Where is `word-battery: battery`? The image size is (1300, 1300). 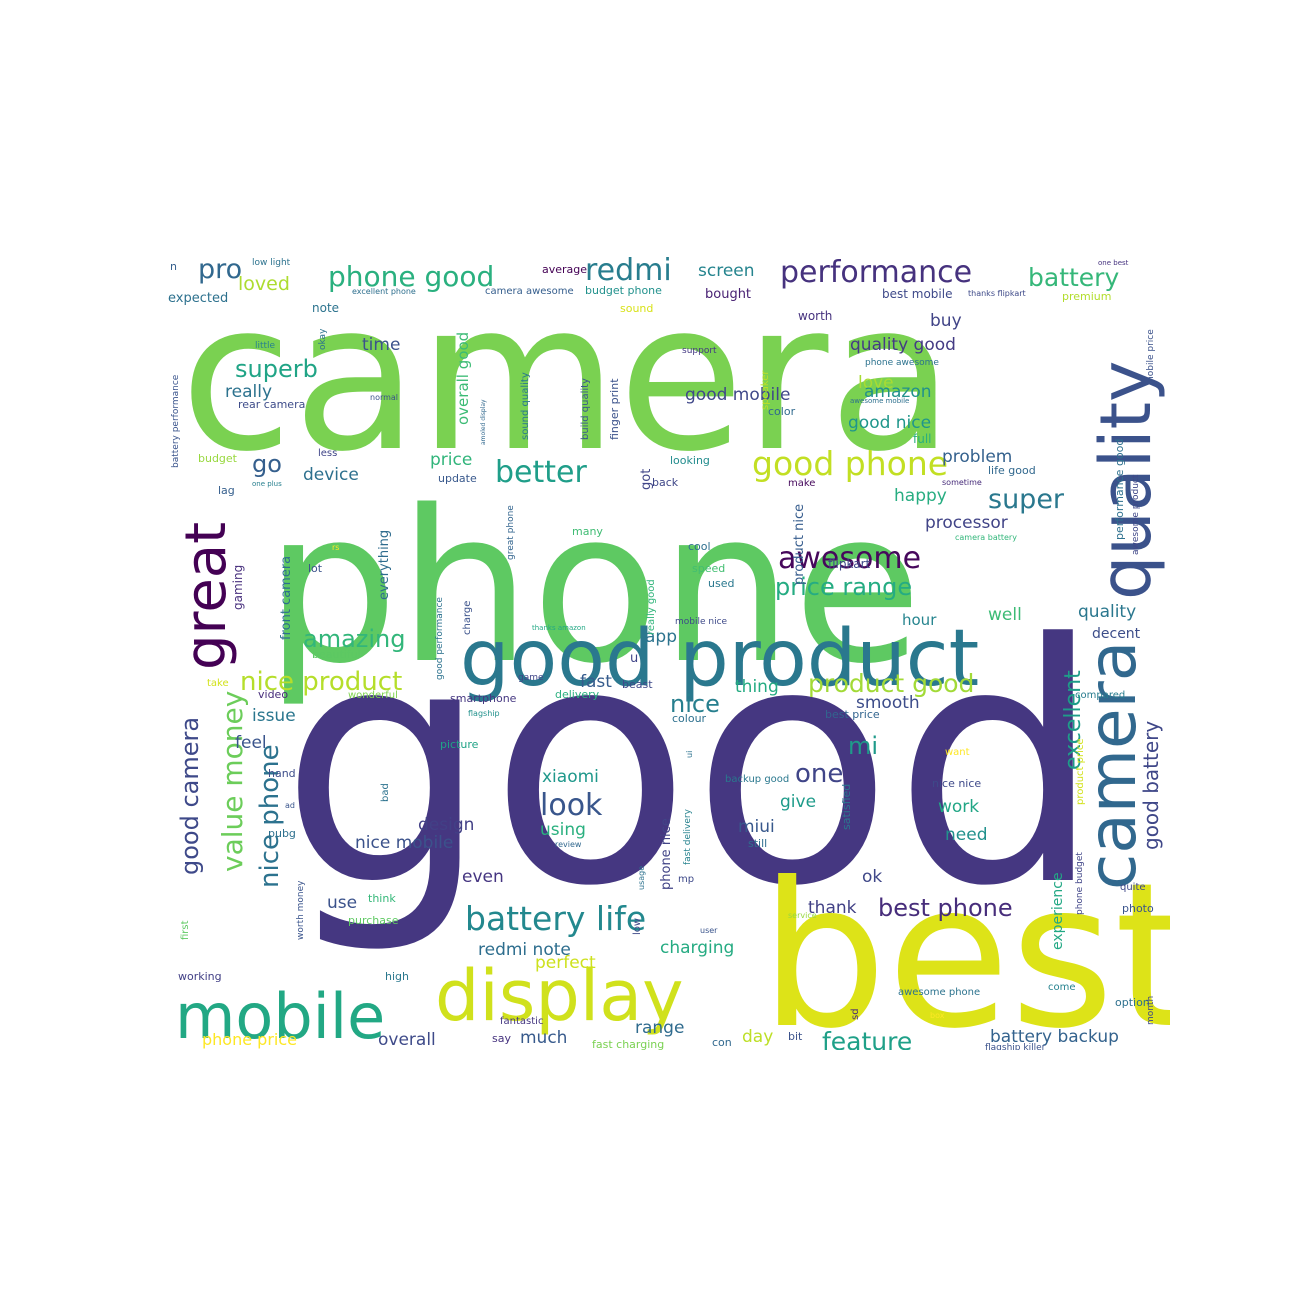 word-battery: battery is located at coordinates (1073, 277).